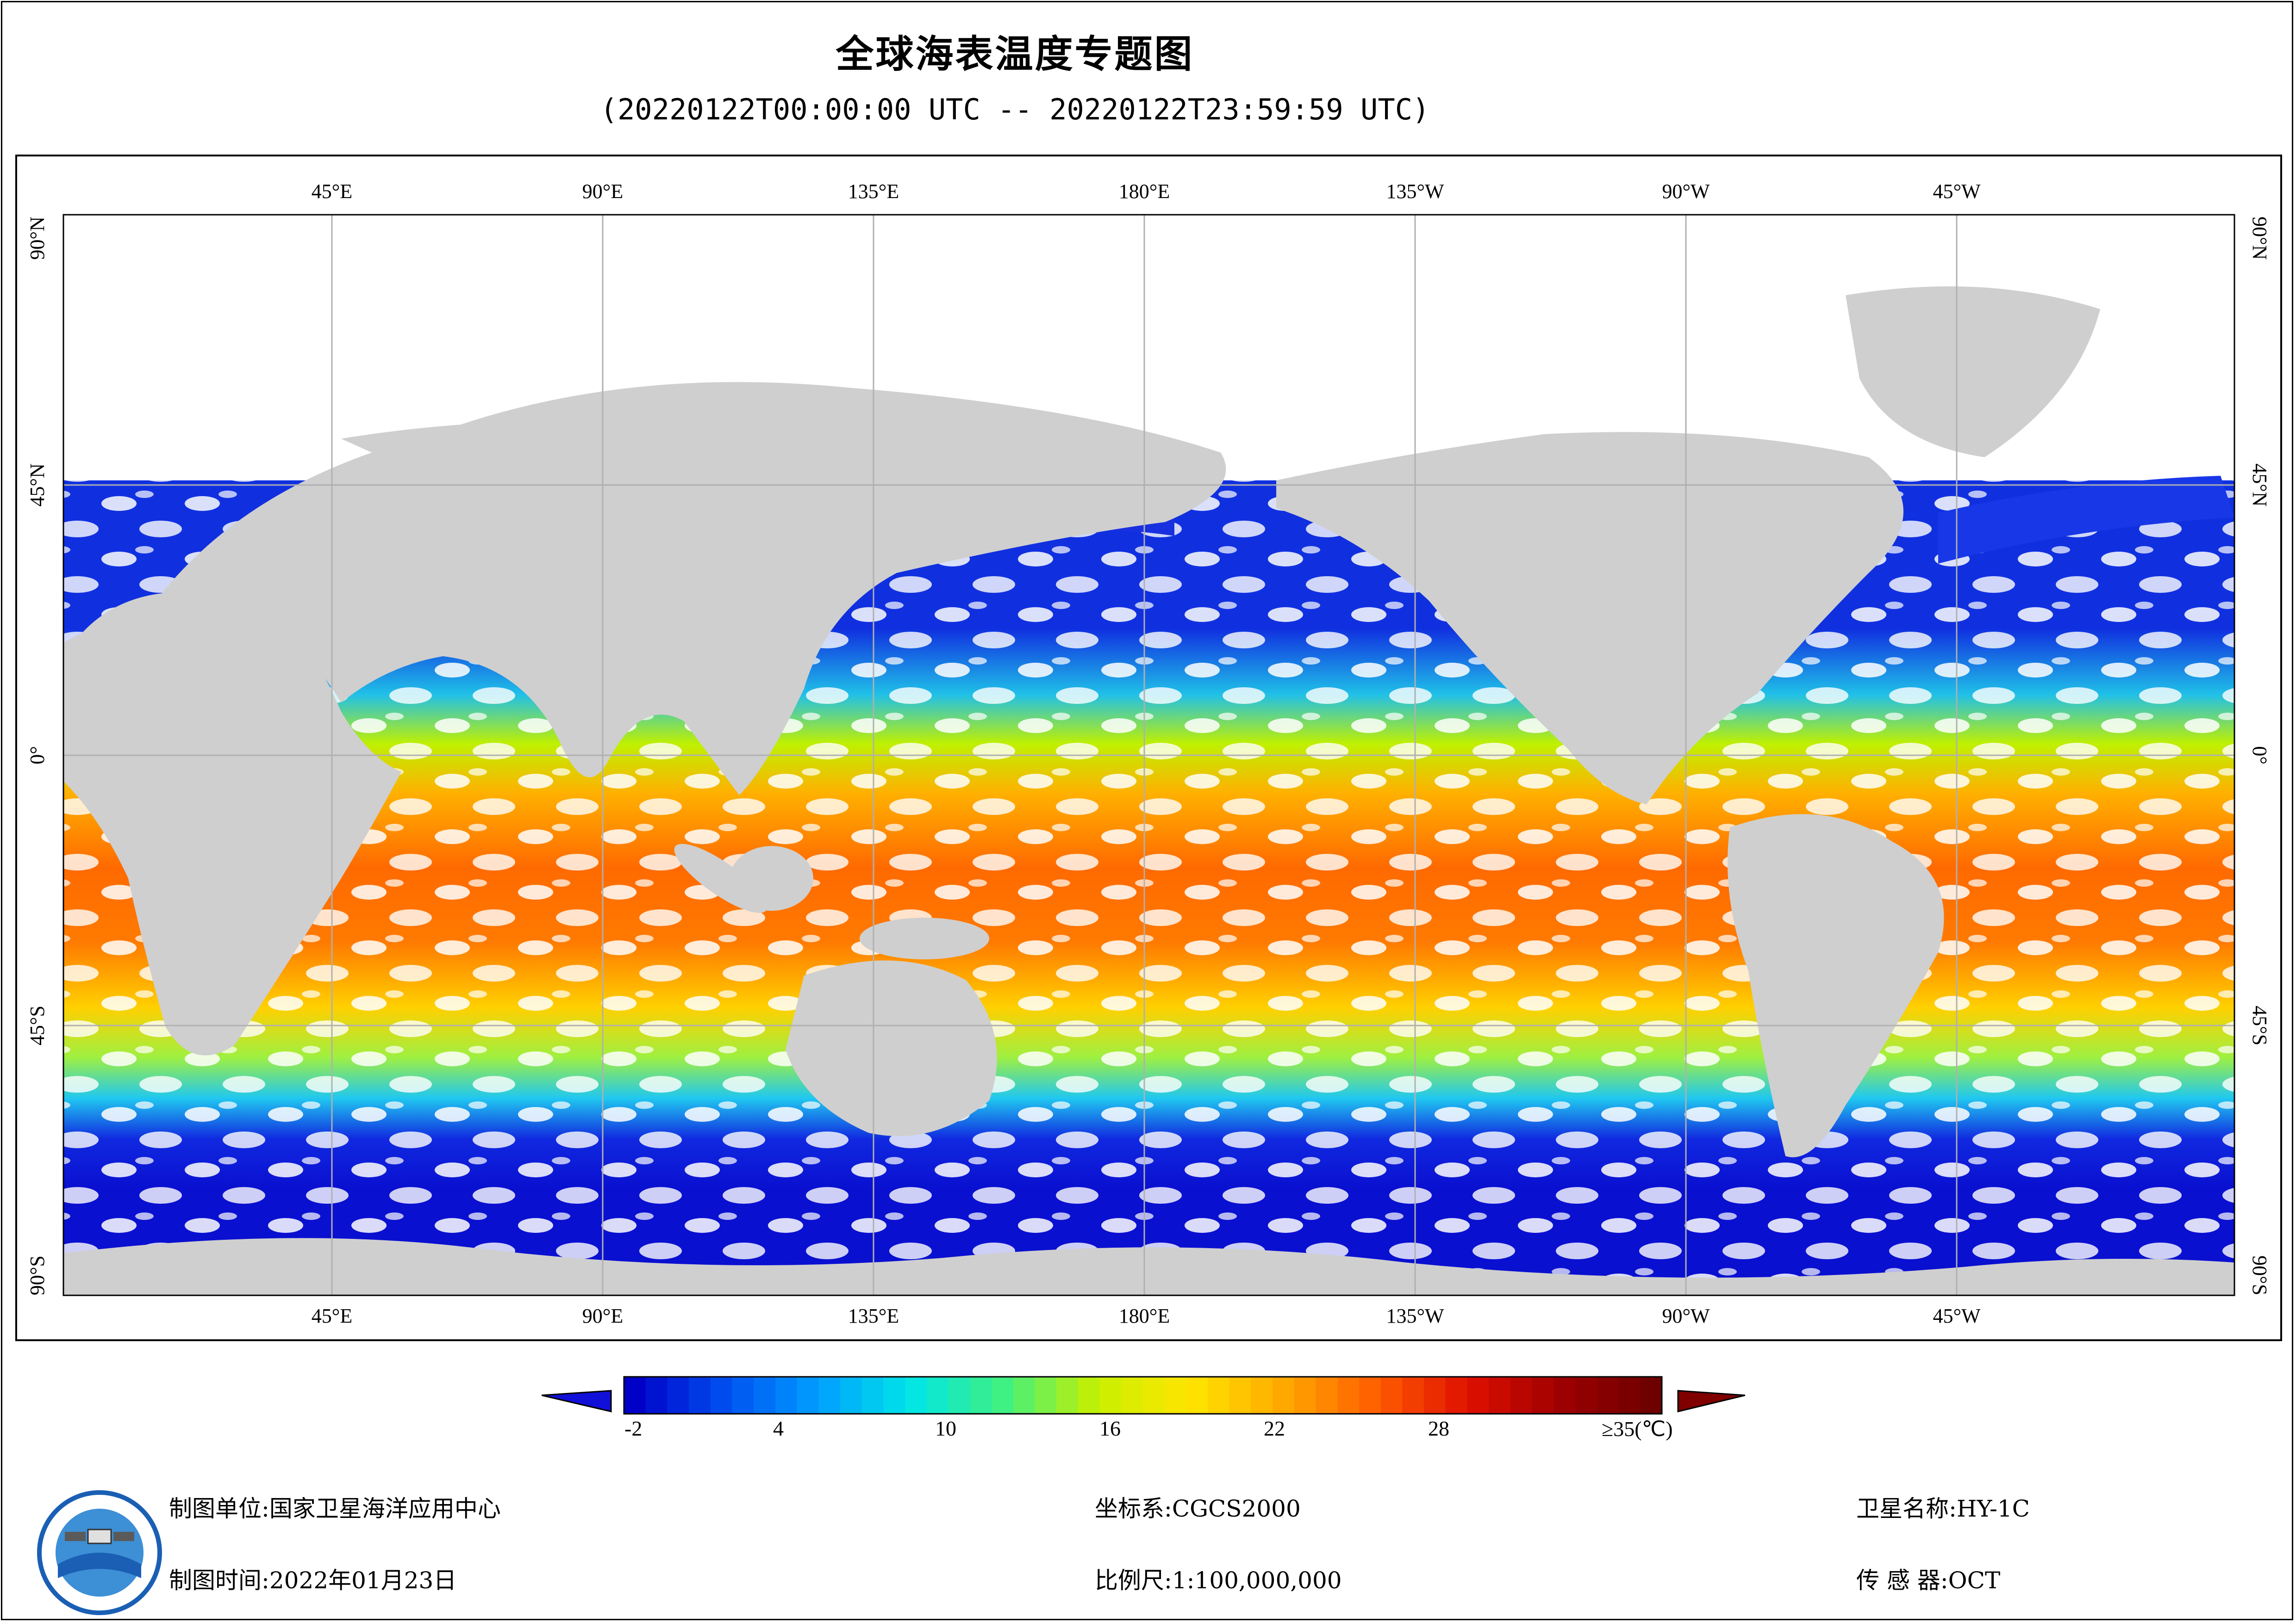  I want to click on top-lon-label: 135°E, so click(873, 191).